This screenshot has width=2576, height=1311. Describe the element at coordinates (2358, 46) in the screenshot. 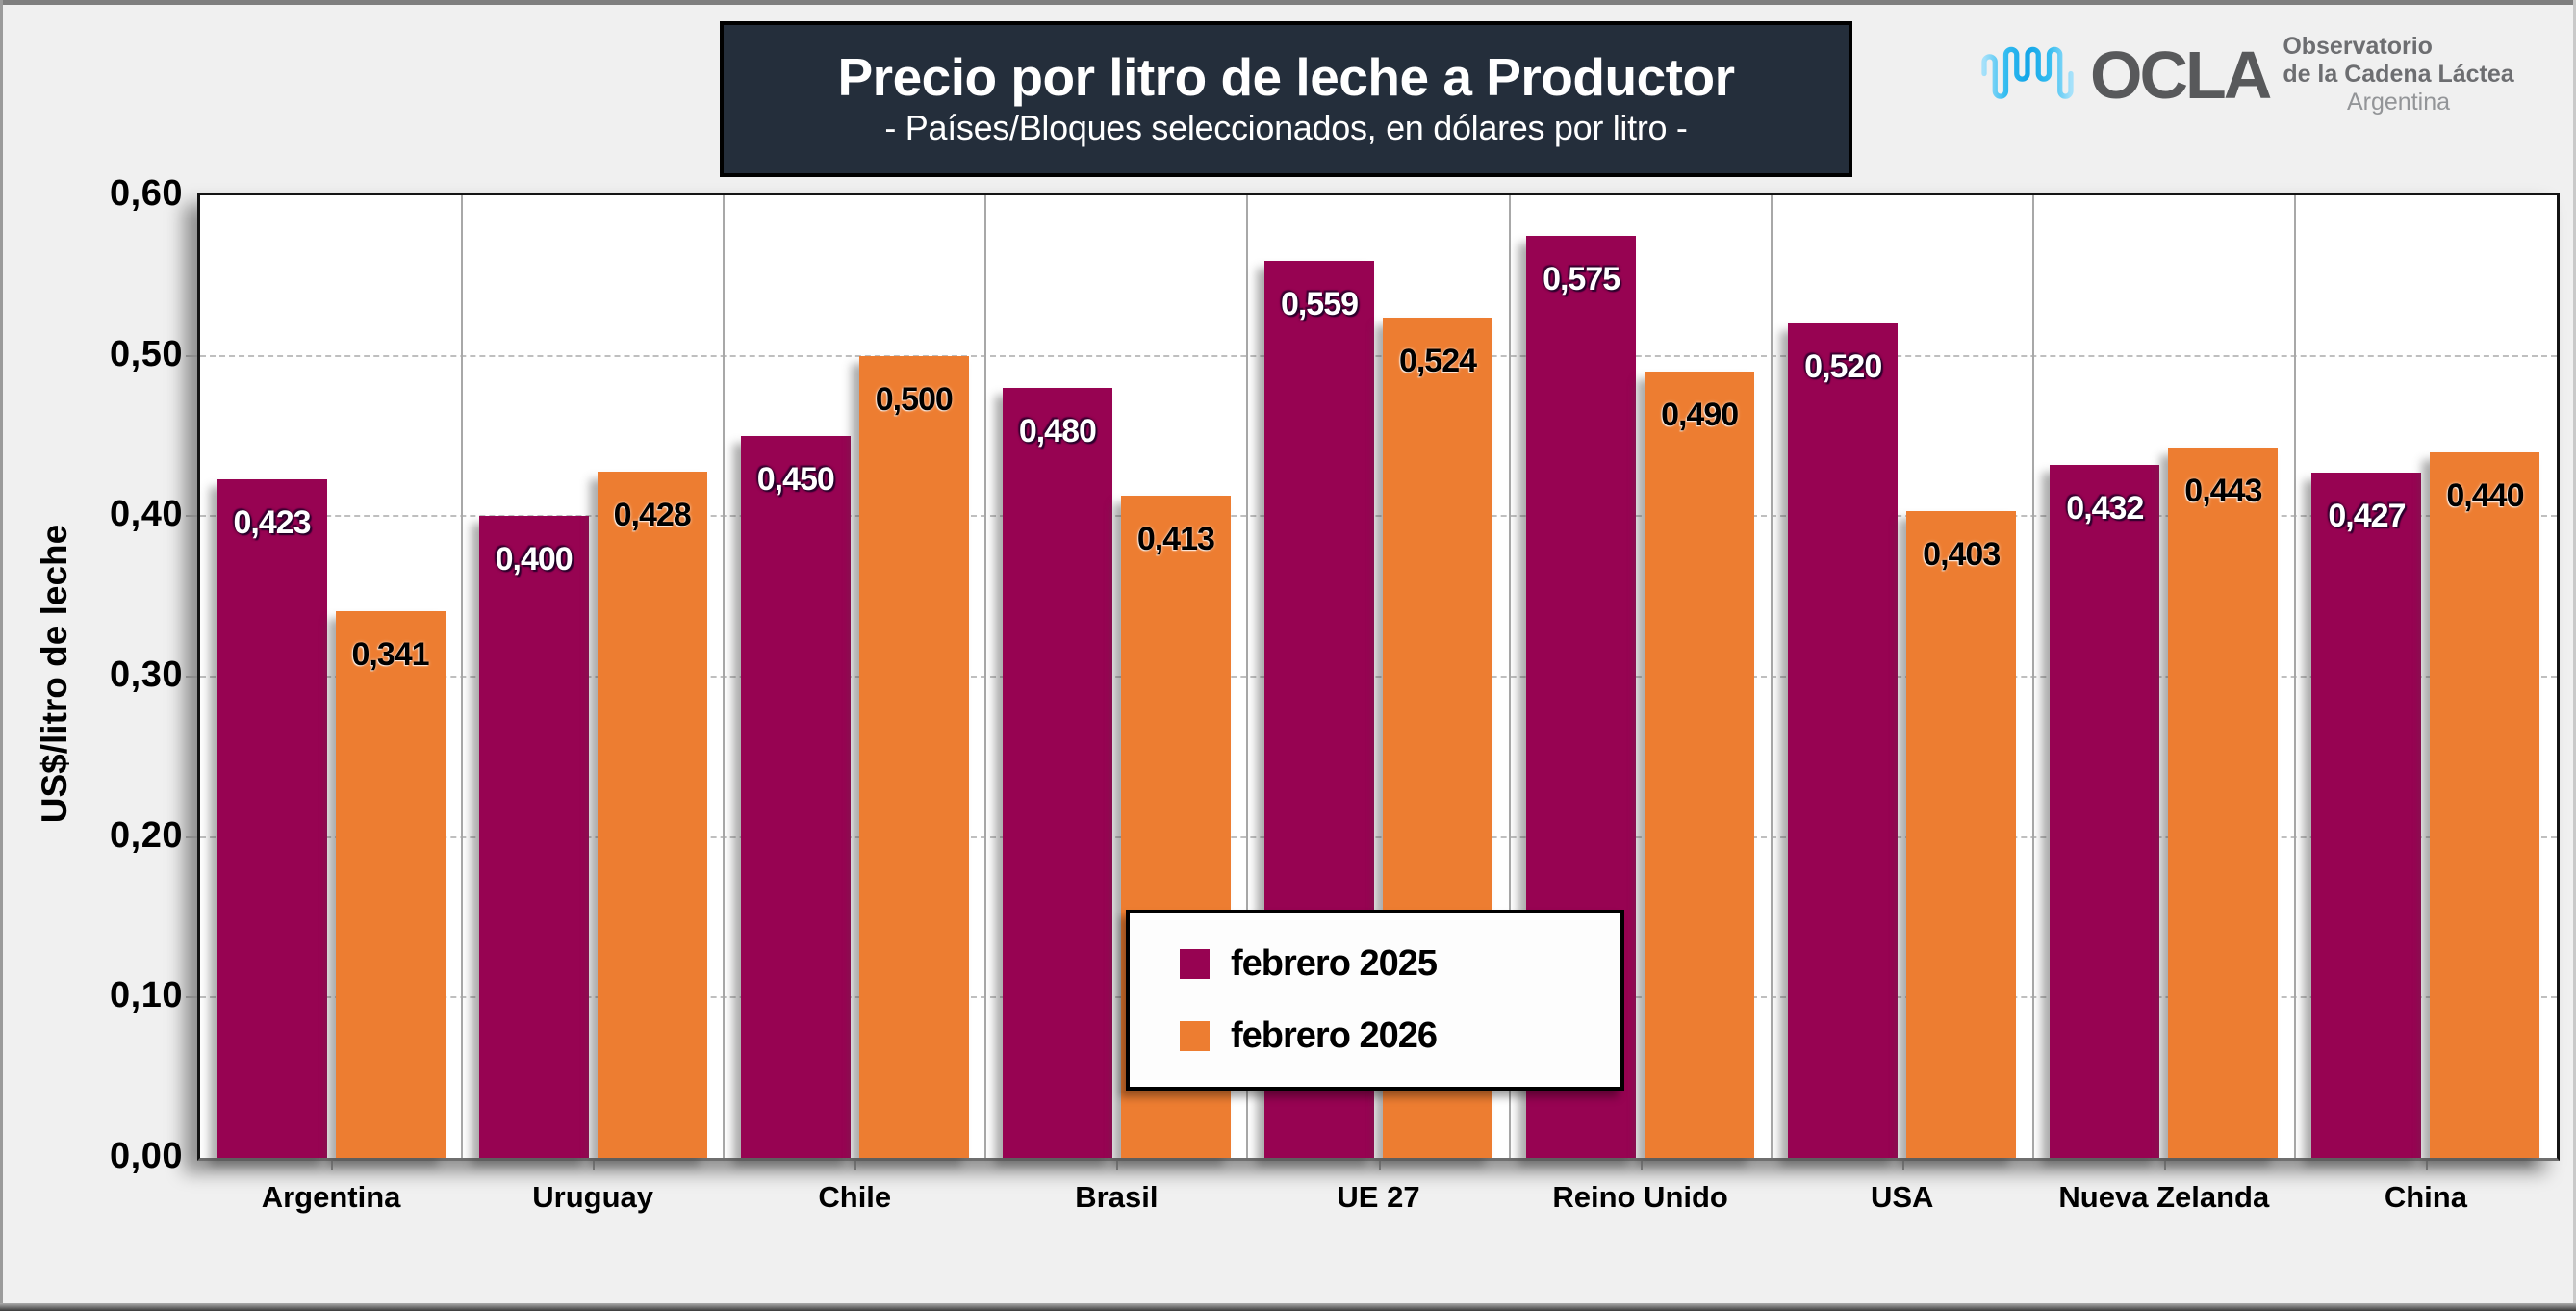

I see `ocla-org-line1: Observatorio` at that location.